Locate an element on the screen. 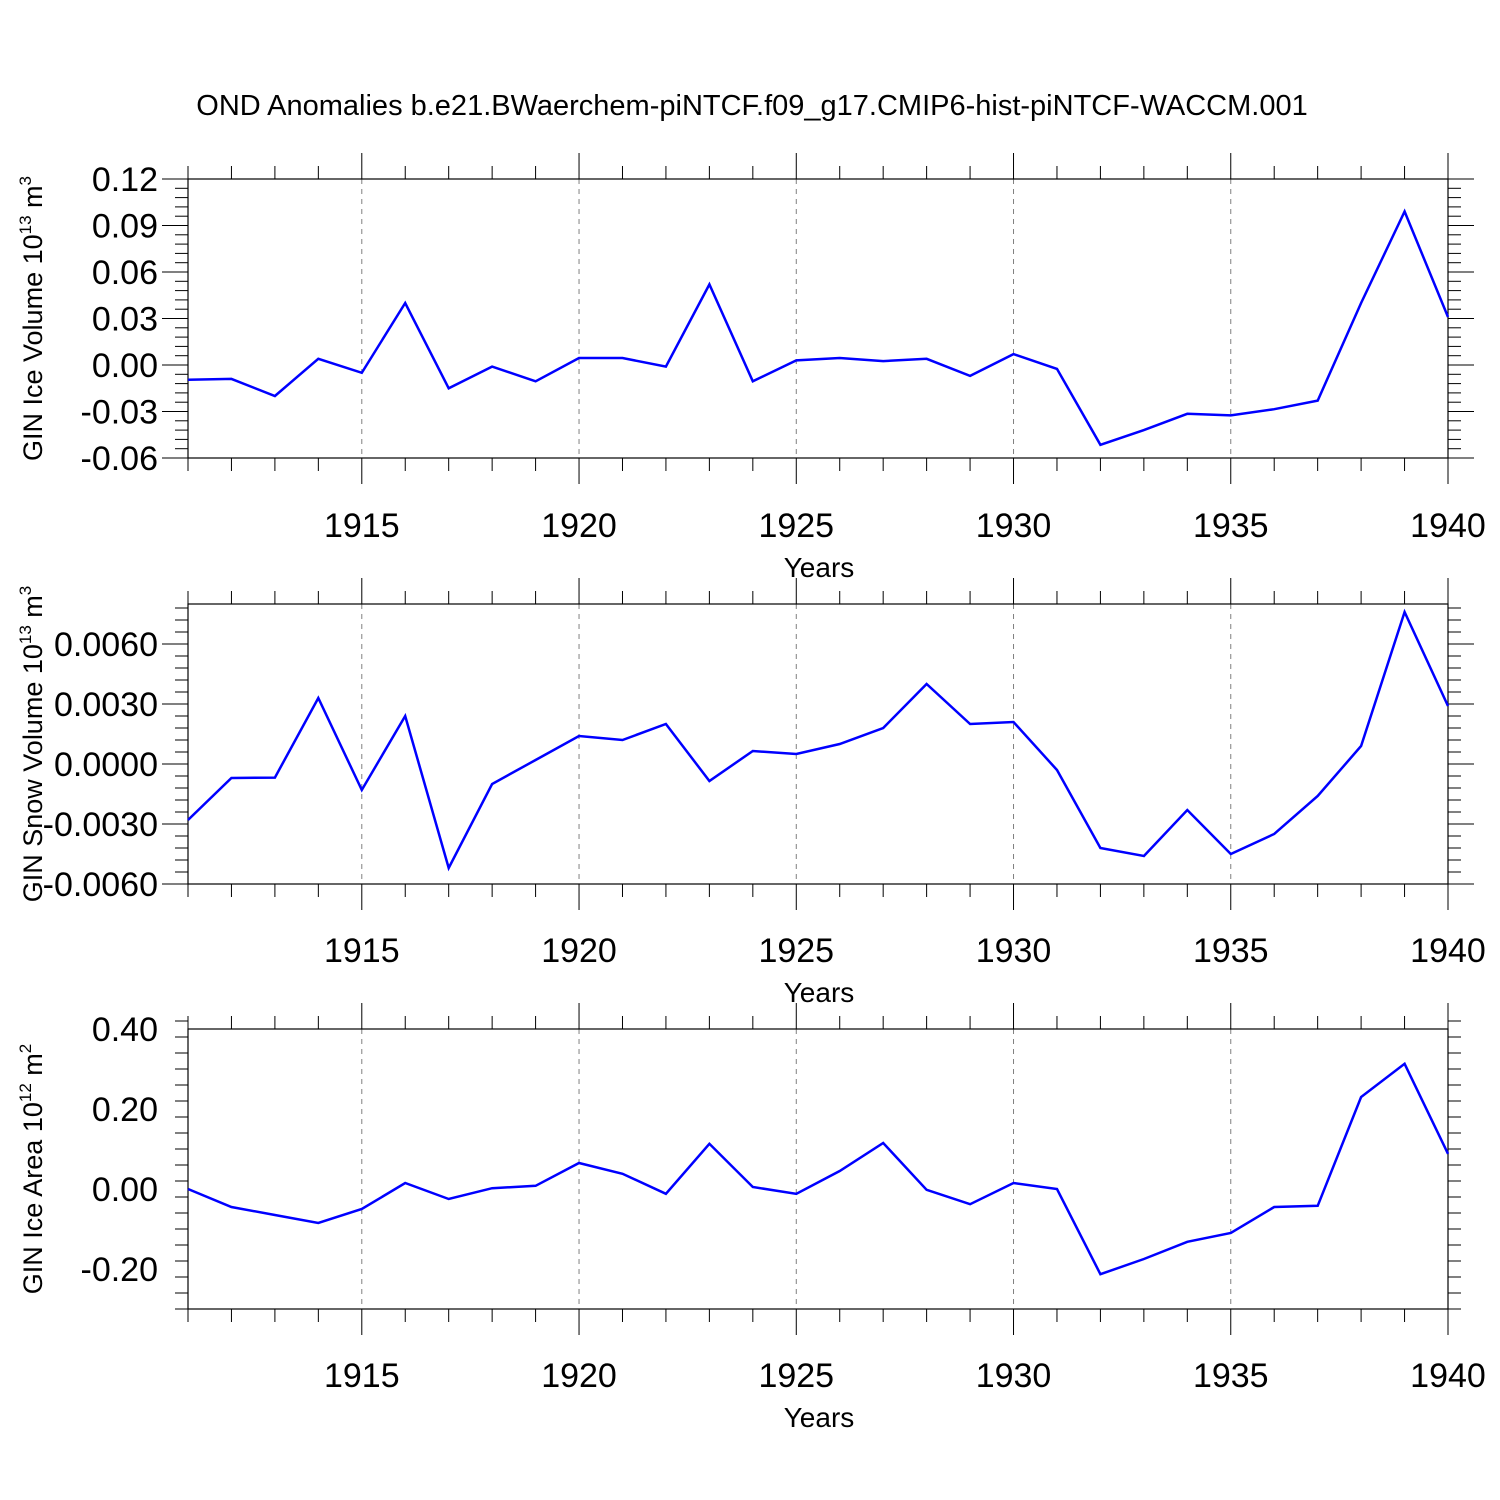 This screenshot has height=1500, width=1500. y-axis-label-superscript: 2 is located at coordinates (25, 1048).